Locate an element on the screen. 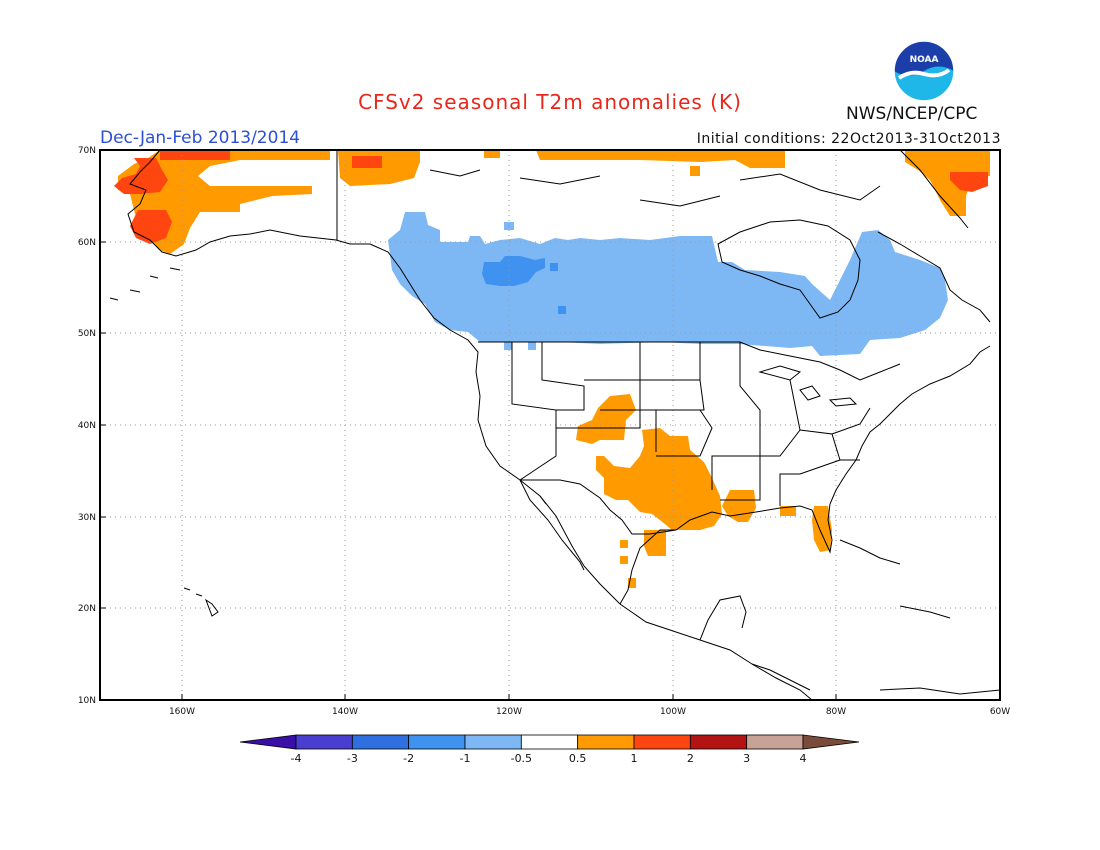 This screenshot has height=850, width=1100. borders is located at coordinates (689, 438).